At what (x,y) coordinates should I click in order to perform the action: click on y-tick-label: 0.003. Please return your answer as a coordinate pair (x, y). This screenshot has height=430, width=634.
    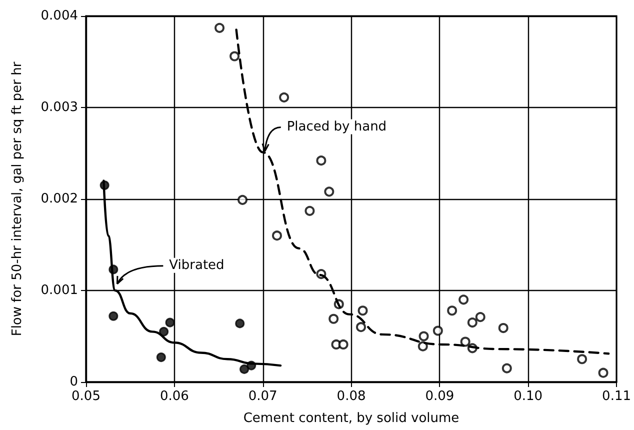
    Looking at the image, I should click on (59, 107).